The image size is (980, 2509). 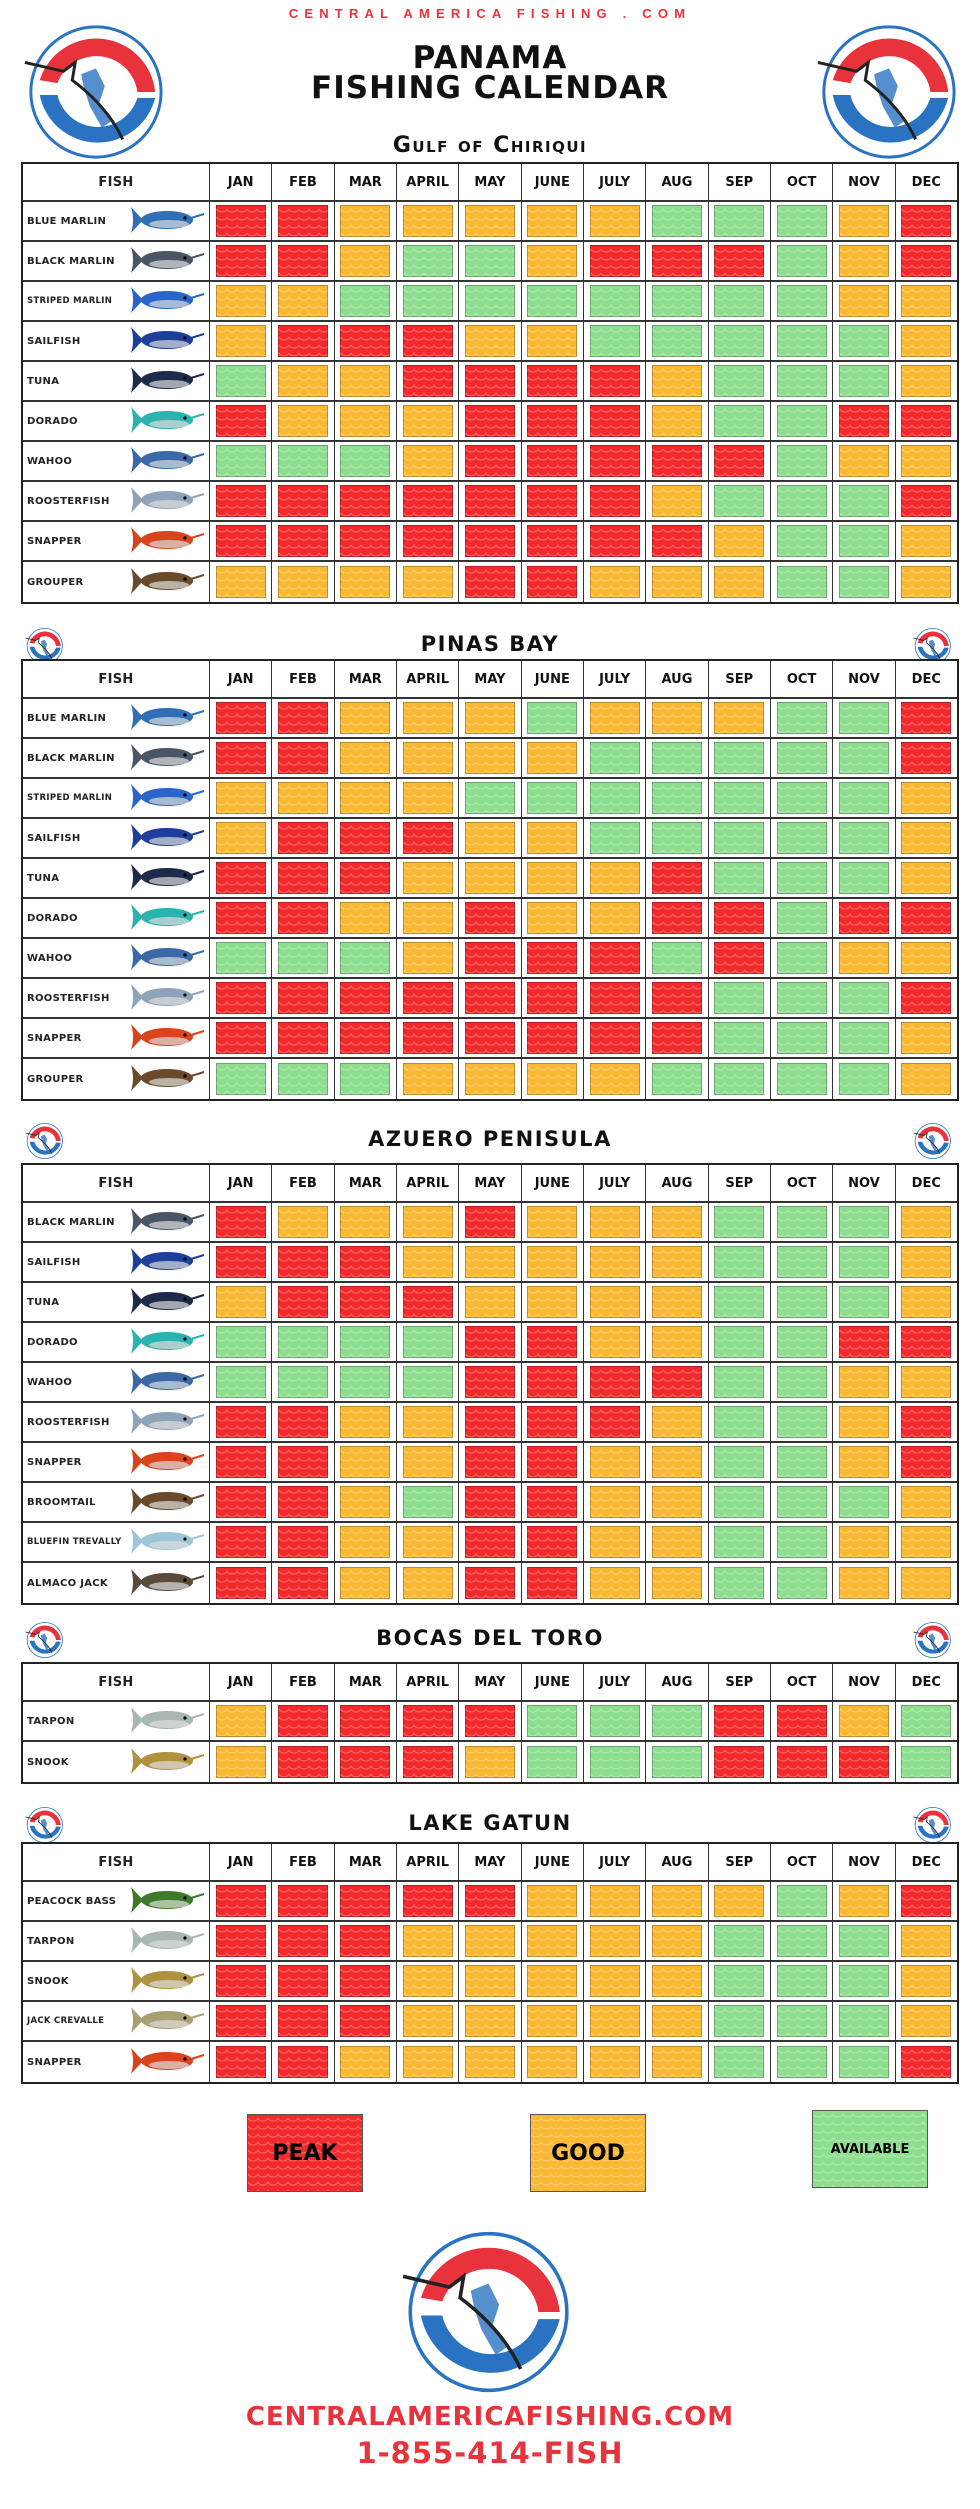 What do you see at coordinates (490, 2453) in the screenshot?
I see `footer-phone: 1-855-414-FISH` at bounding box center [490, 2453].